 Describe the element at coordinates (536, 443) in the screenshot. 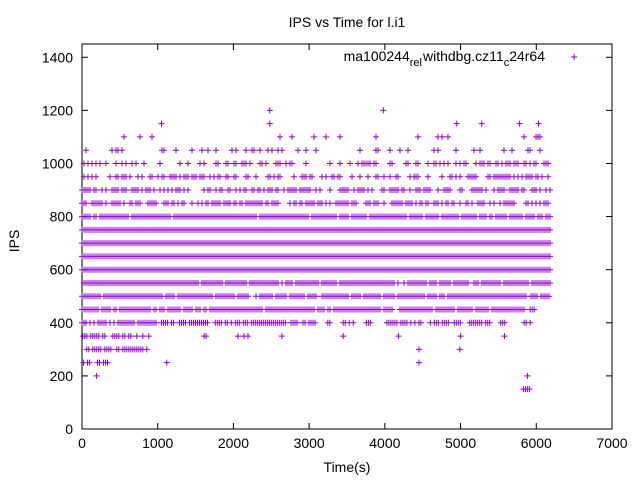

I see `x-tick-label: 6000` at that location.